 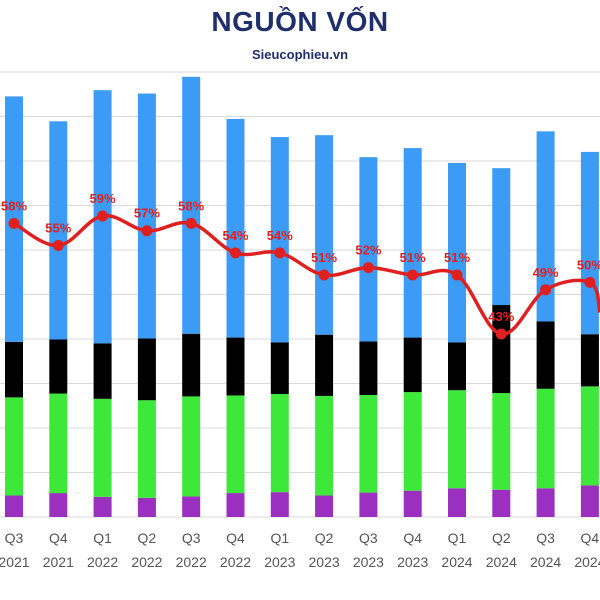 I want to click on ratio-label: 55%, so click(x=58, y=227).